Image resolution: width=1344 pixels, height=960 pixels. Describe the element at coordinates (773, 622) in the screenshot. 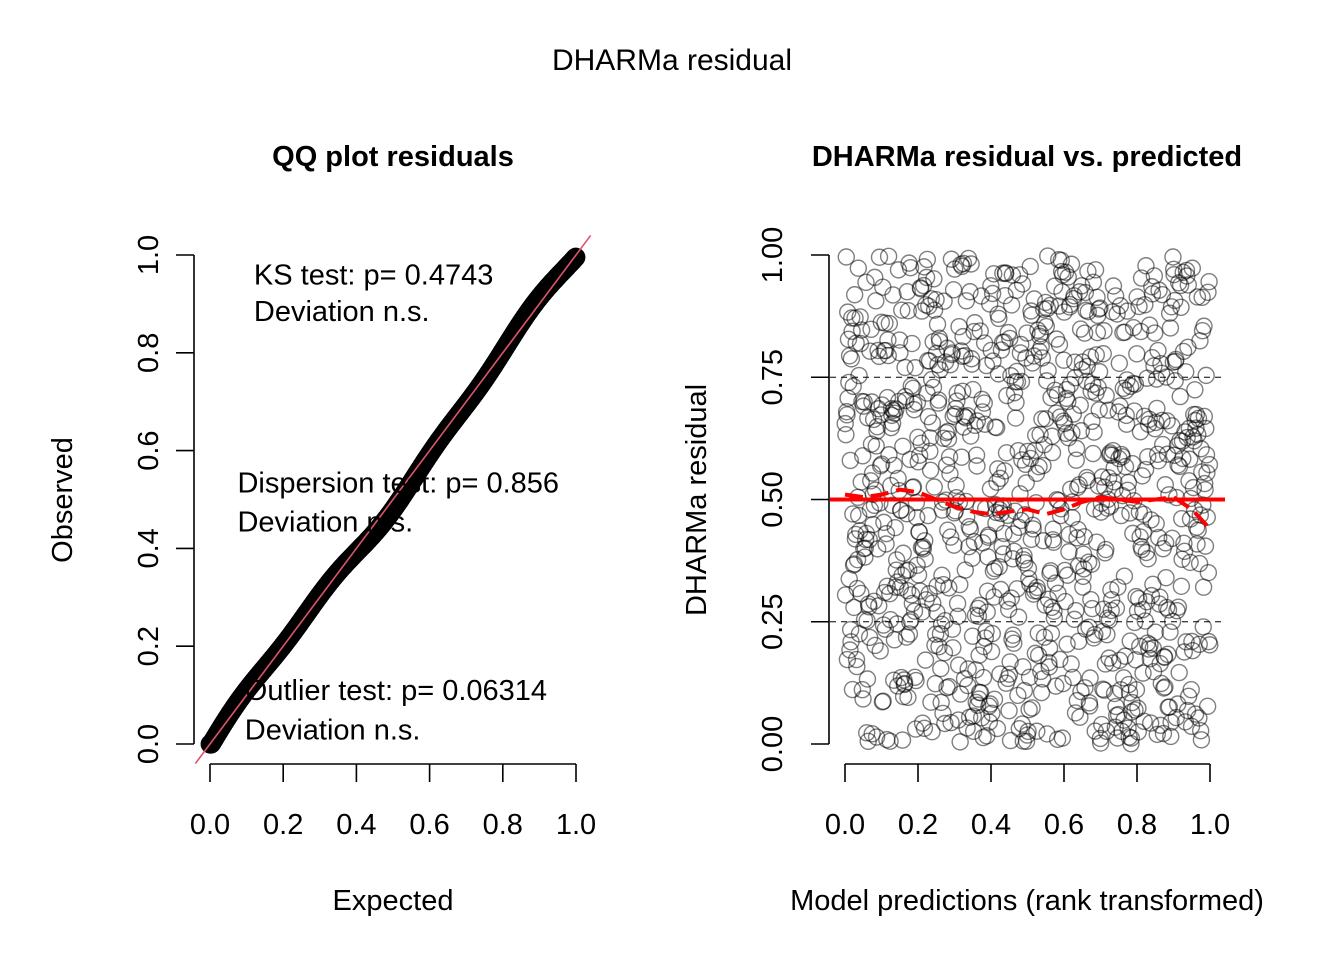

I see `residual-y-tick-label: 0.25` at that location.